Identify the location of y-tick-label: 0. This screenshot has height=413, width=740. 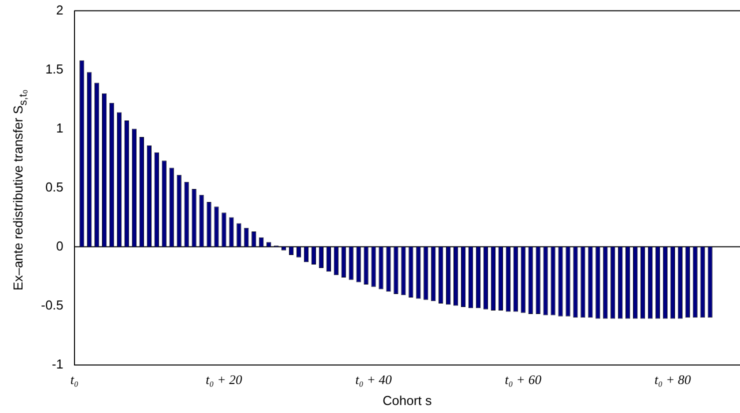
(60, 246).